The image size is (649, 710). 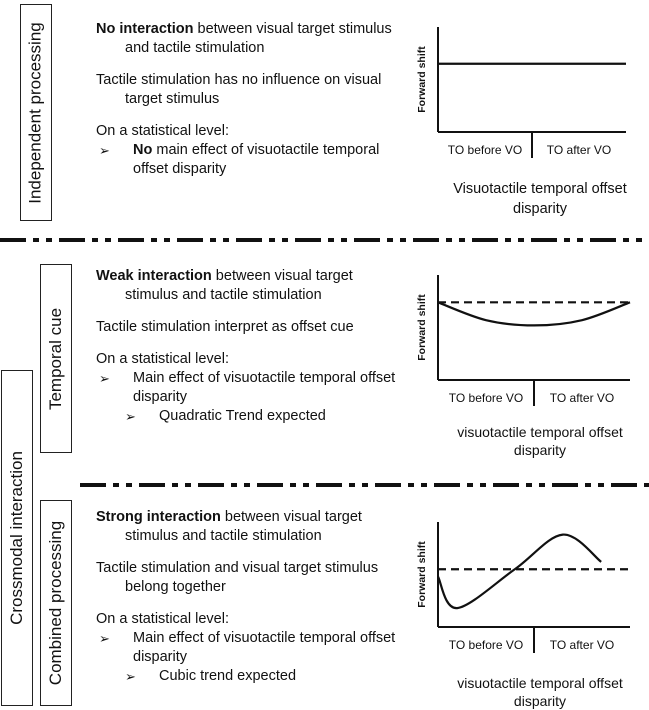 What do you see at coordinates (17, 538) in the screenshot?
I see `crossmodal-interaction-label: Crossmodal interaction` at bounding box center [17, 538].